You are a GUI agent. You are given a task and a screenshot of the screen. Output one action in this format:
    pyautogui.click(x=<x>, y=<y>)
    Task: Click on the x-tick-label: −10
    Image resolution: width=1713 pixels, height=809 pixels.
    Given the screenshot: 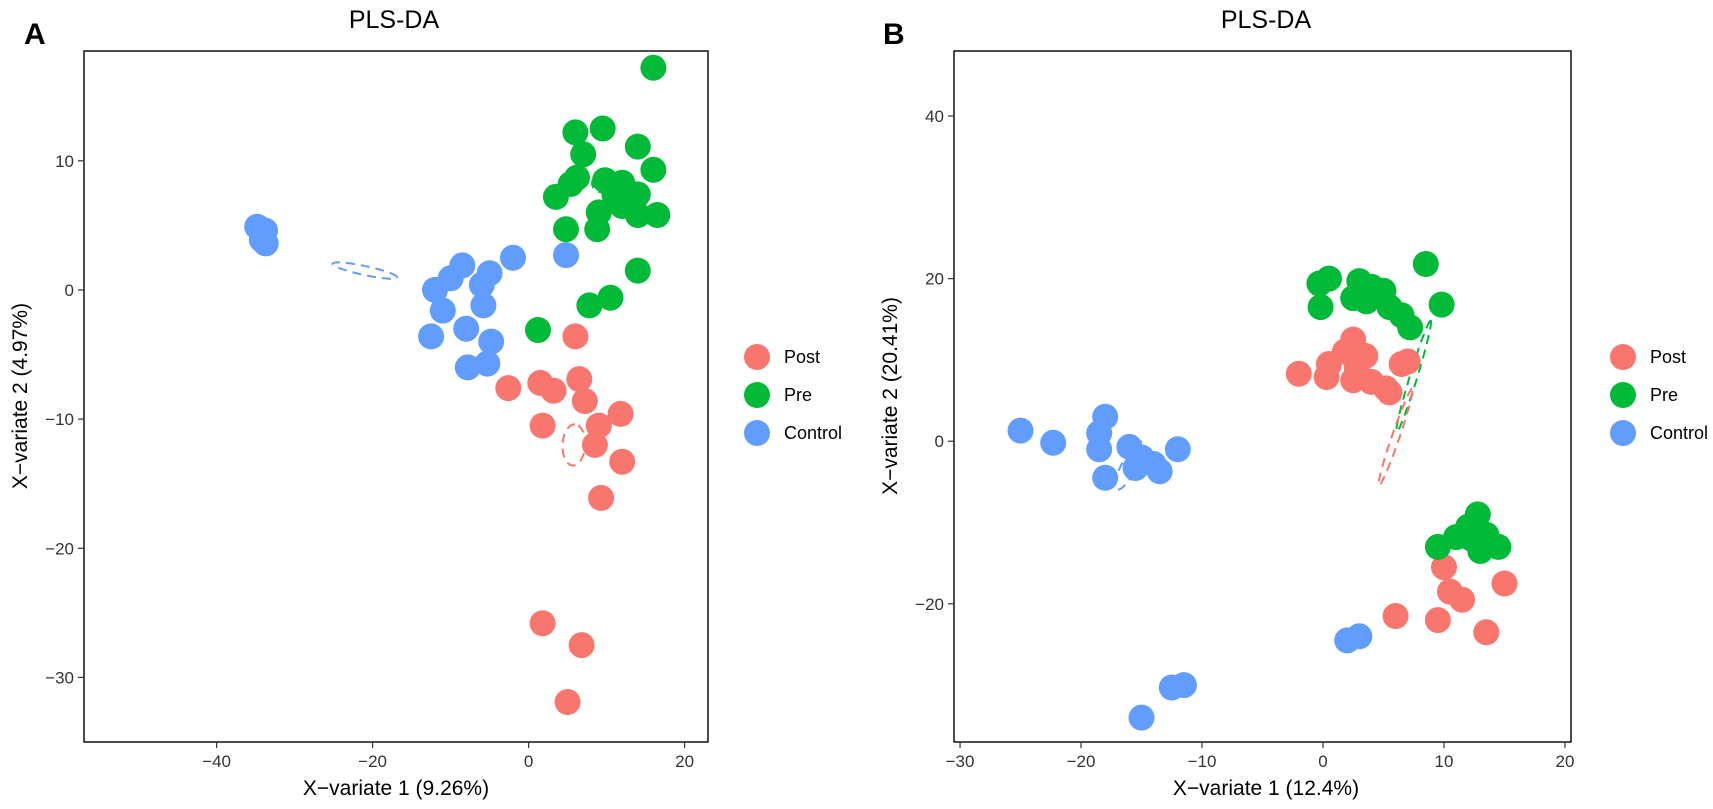 What is the action you would take?
    pyautogui.click(x=1202, y=761)
    